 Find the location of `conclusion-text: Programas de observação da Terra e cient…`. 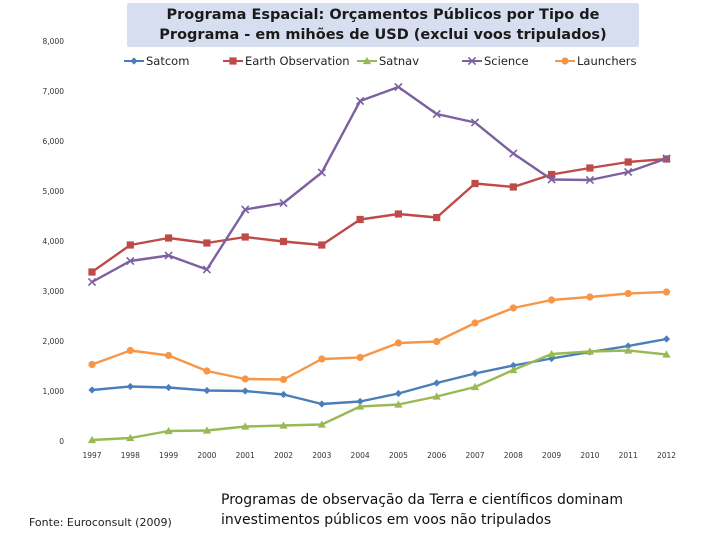

conclusion-text: Programas de observação da Terra e cient… is located at coordinates (422, 510).